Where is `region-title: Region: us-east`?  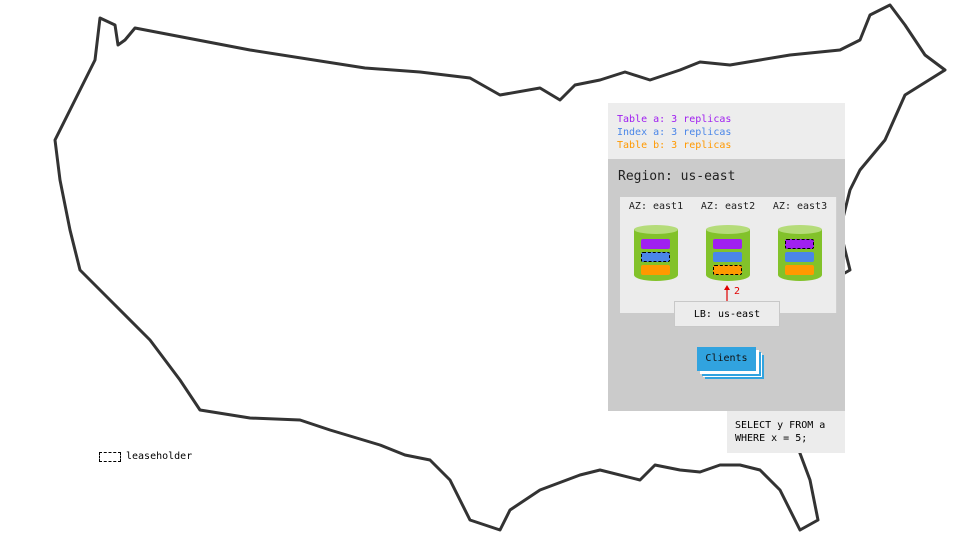
region-title: Region: us-east is located at coordinates (677, 176).